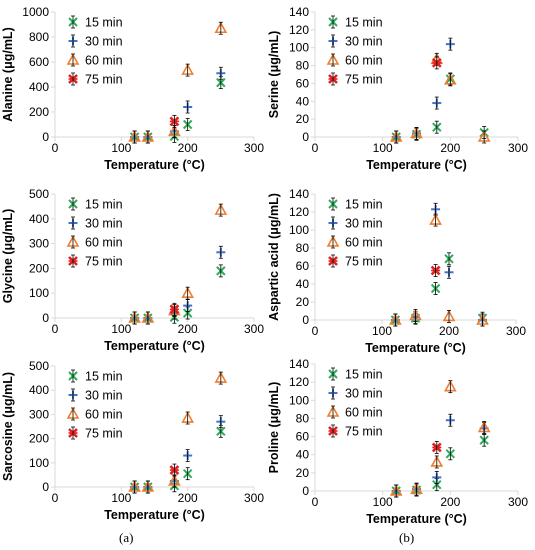  Describe the element at coordinates (35, 12) in the screenshot. I see `y-tick-label: 1000` at that location.